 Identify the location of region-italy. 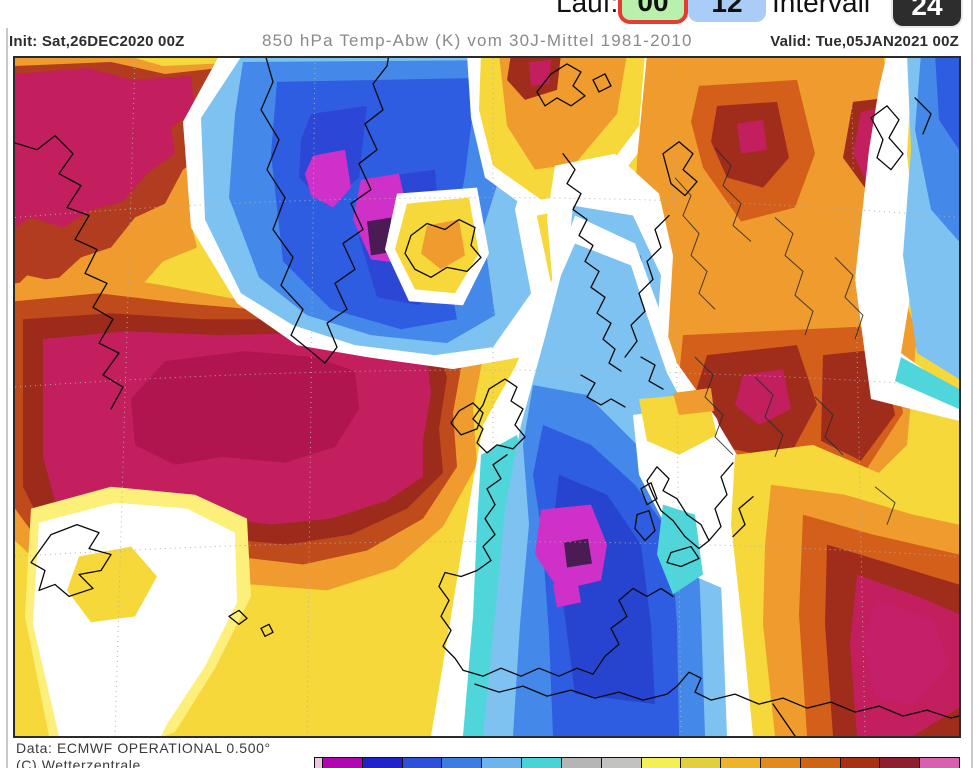
(690, 491).